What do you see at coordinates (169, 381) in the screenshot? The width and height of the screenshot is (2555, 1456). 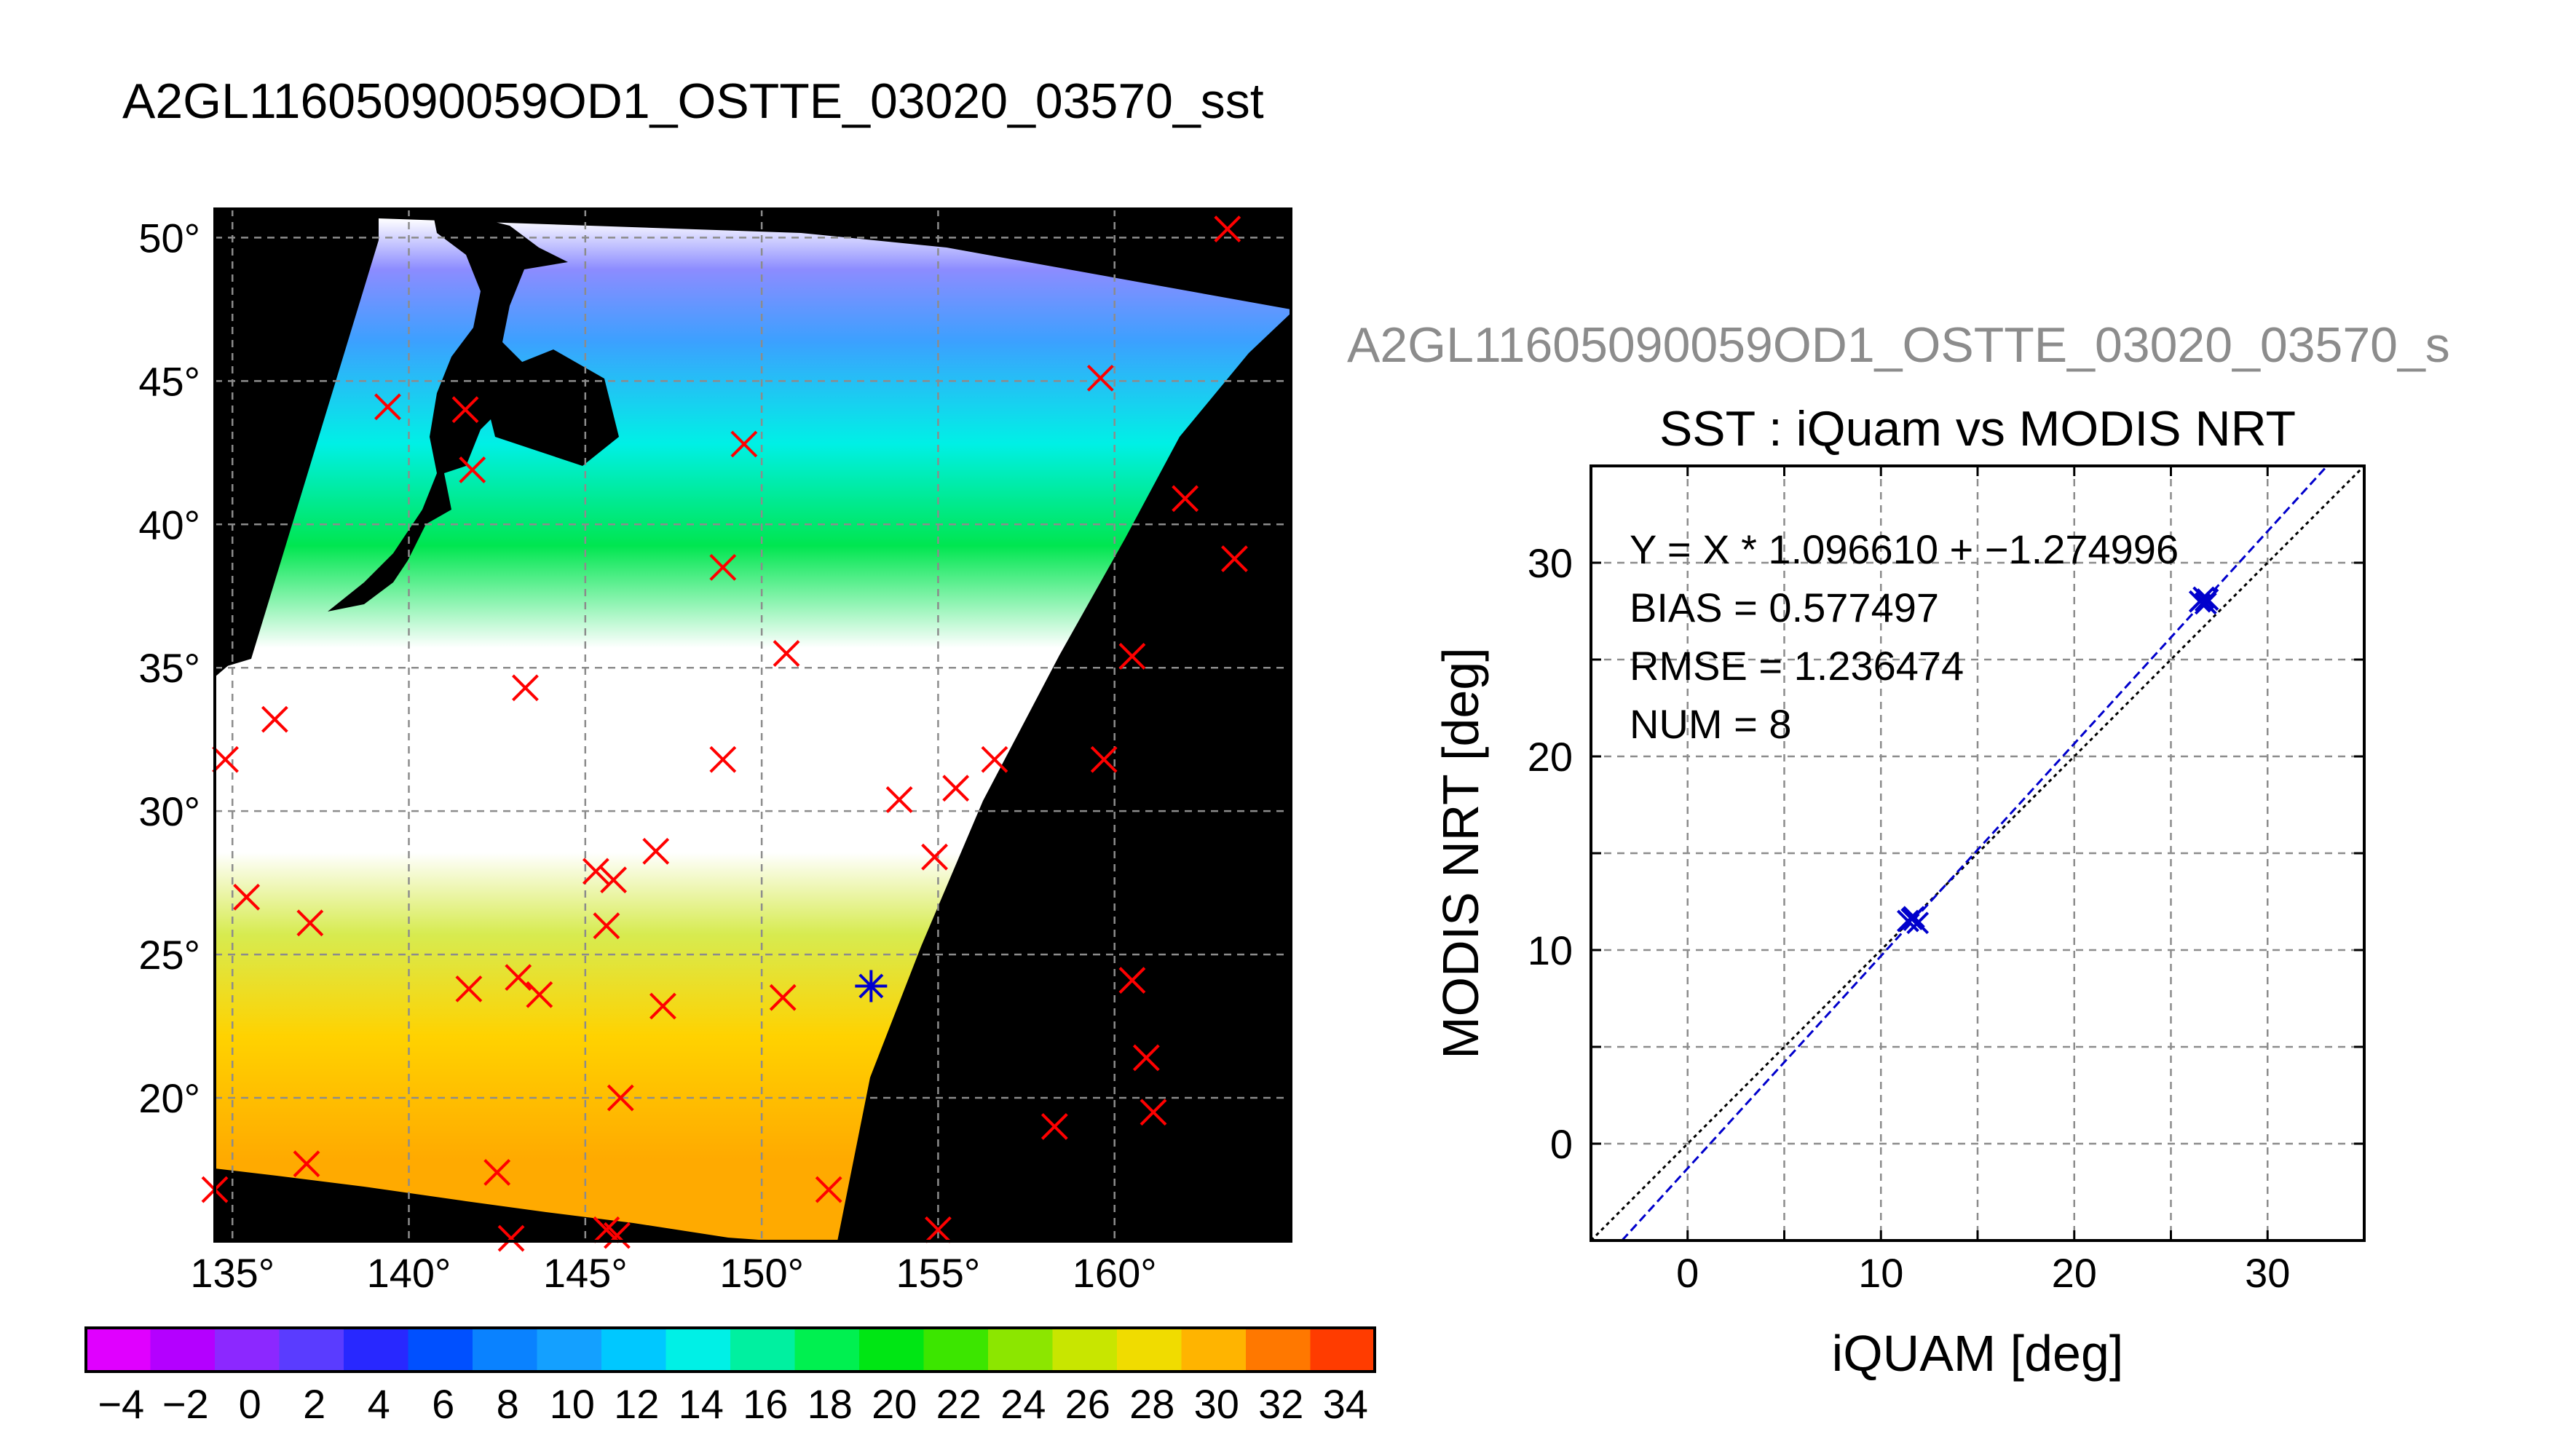 I see `latitude-tick-label: 45°` at bounding box center [169, 381].